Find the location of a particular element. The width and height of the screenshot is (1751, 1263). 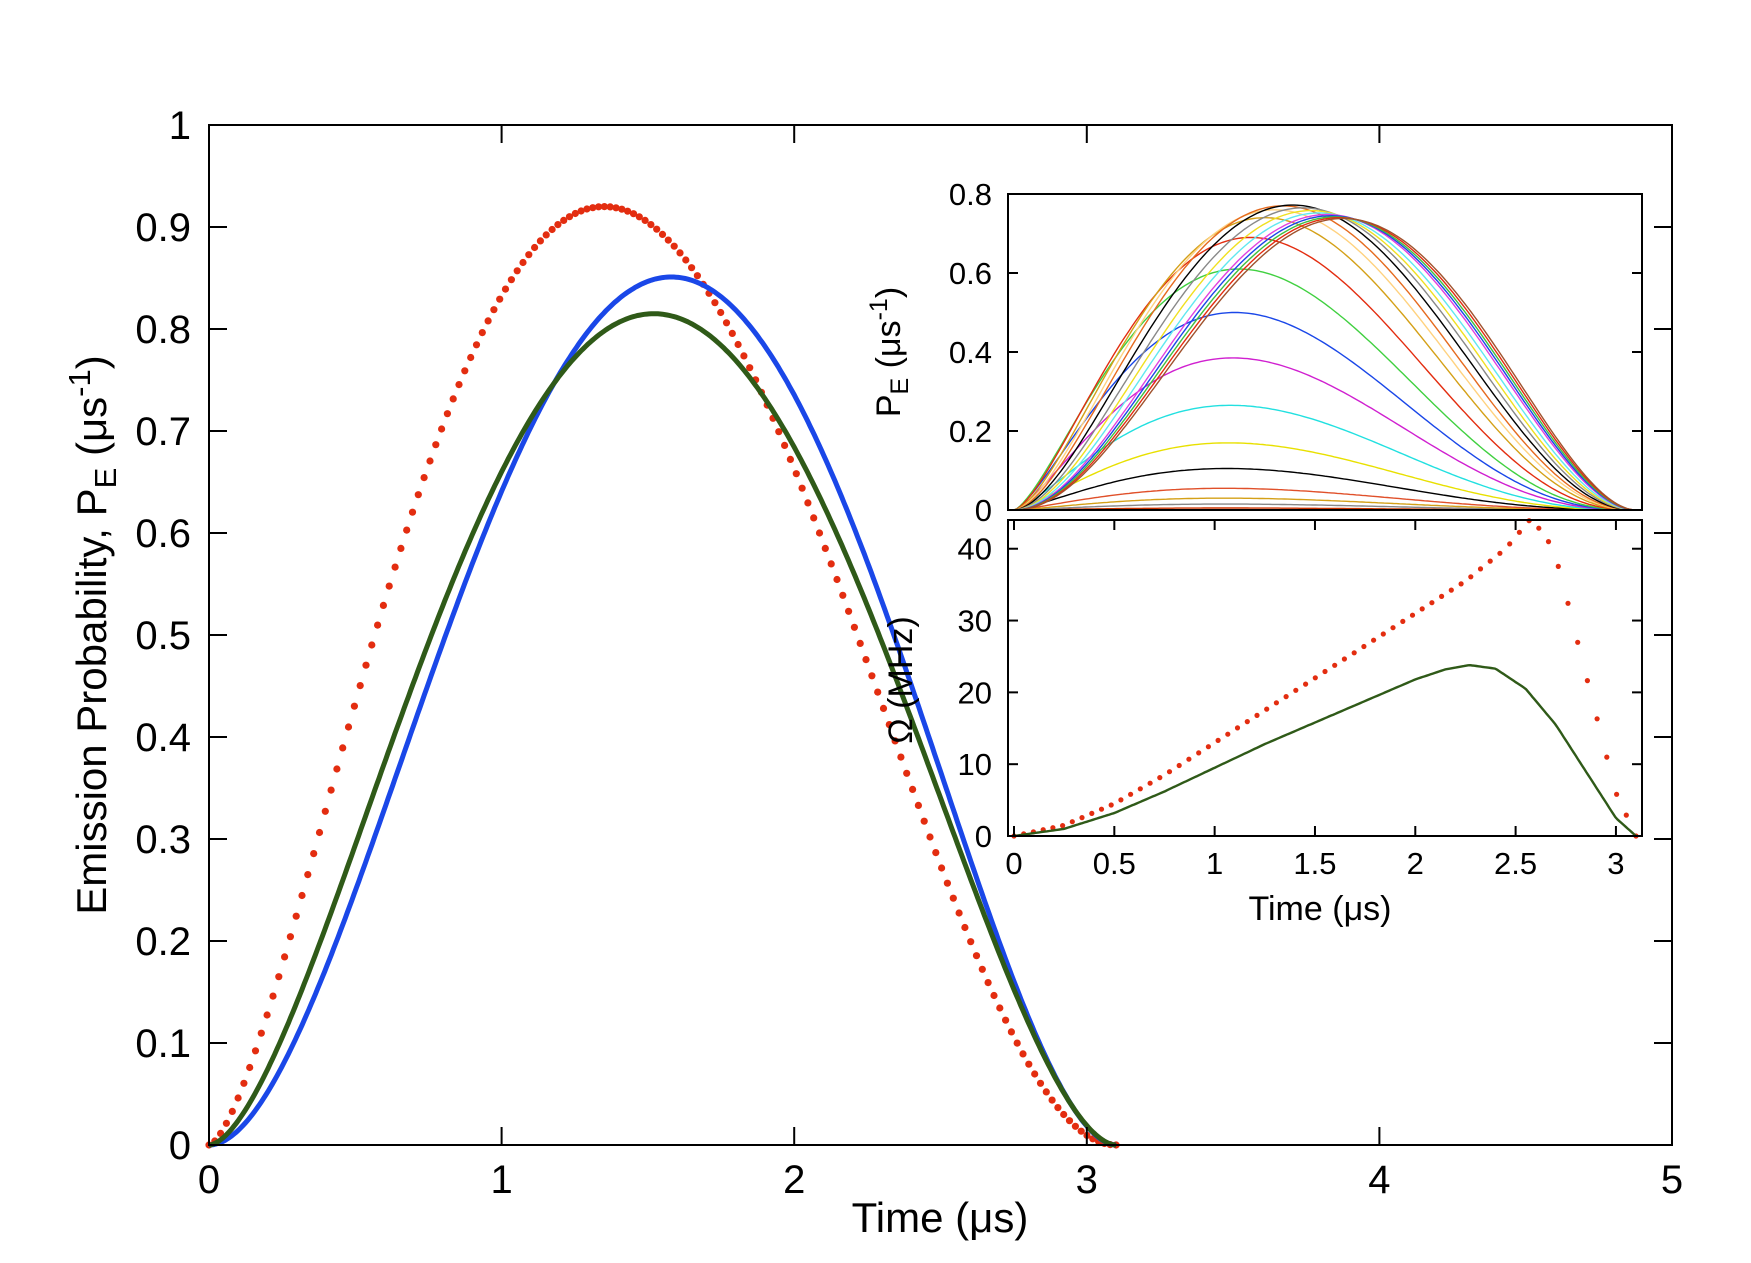

y-tick-label: 0.9 is located at coordinates (163, 228).